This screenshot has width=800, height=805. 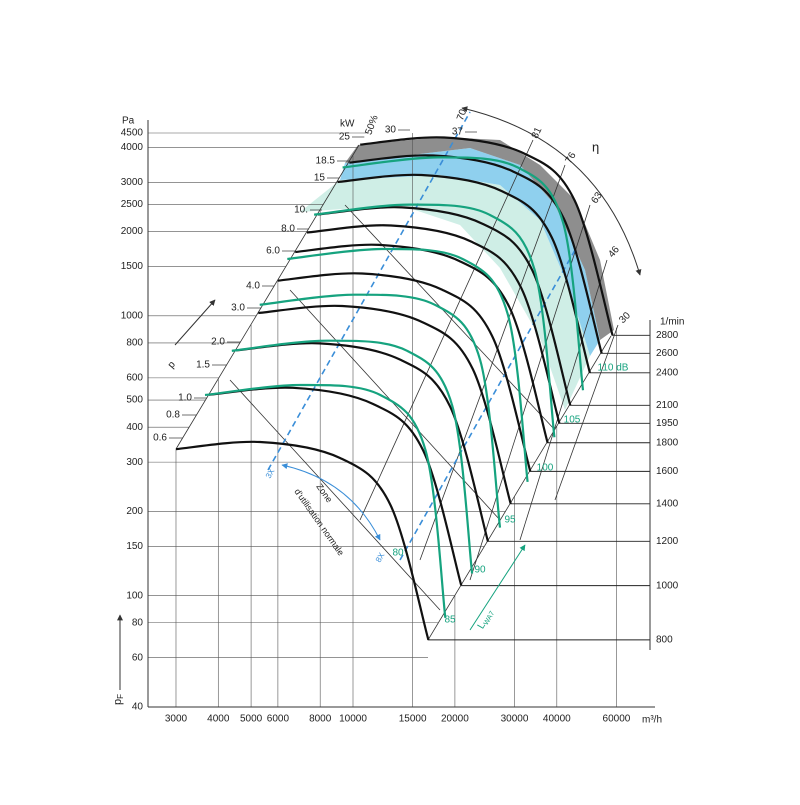 What do you see at coordinates (326, 161) in the screenshot?
I see `power-label: 18.5` at bounding box center [326, 161].